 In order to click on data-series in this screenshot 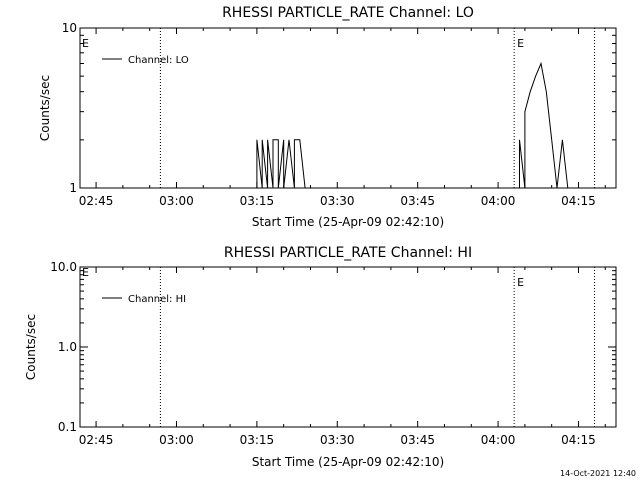, I will do `click(412, 125)`.